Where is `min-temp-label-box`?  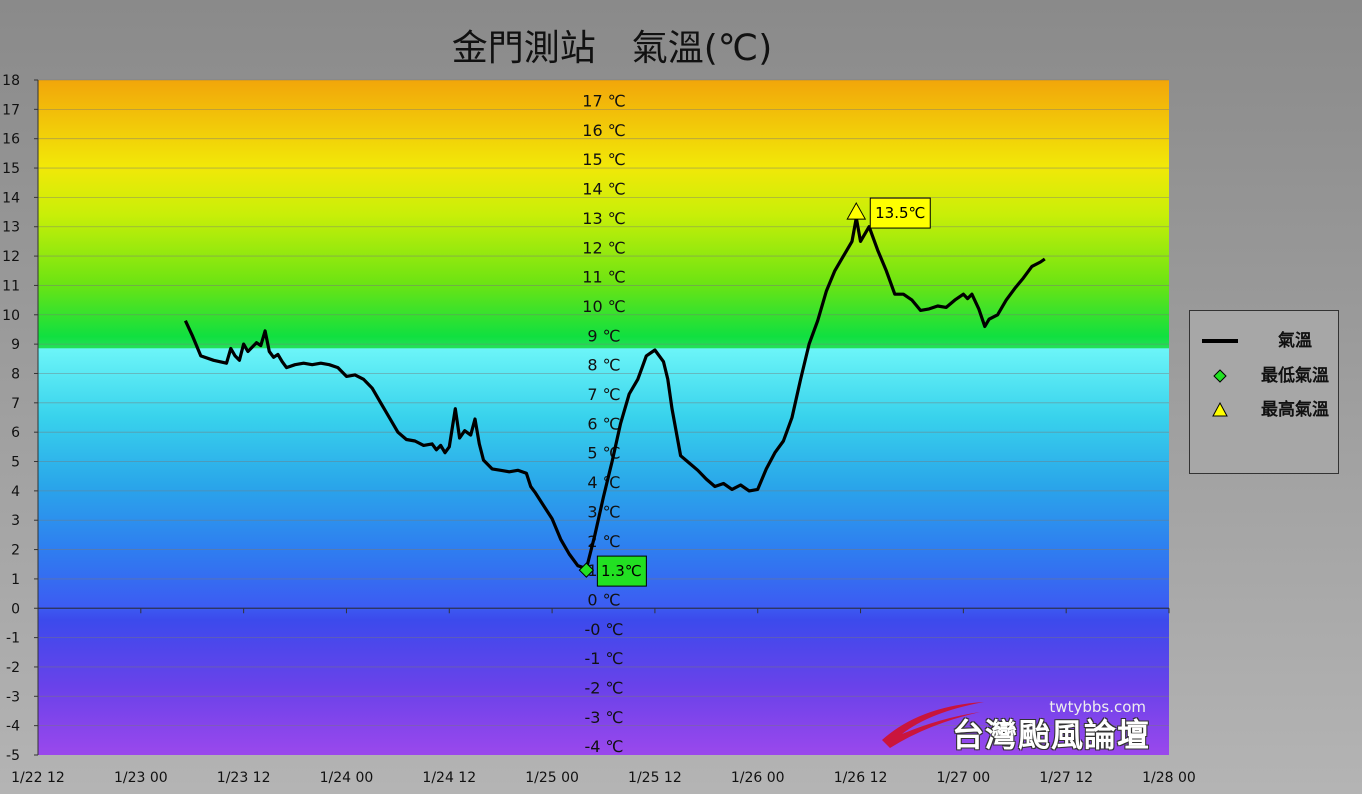
min-temp-label-box is located at coordinates (621, 571).